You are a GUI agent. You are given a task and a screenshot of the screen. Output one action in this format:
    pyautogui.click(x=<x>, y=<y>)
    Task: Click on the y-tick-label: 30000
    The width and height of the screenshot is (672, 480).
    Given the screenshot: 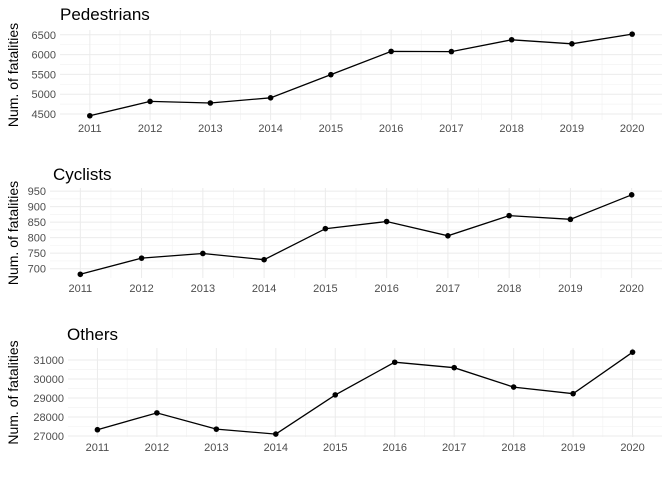 What is the action you would take?
    pyautogui.click(x=48, y=380)
    